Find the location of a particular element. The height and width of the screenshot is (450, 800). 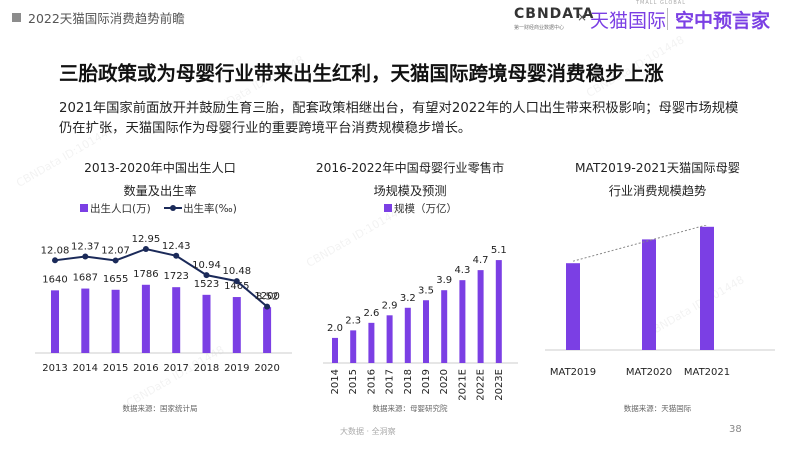

rate-line is located at coordinates (161, 277).